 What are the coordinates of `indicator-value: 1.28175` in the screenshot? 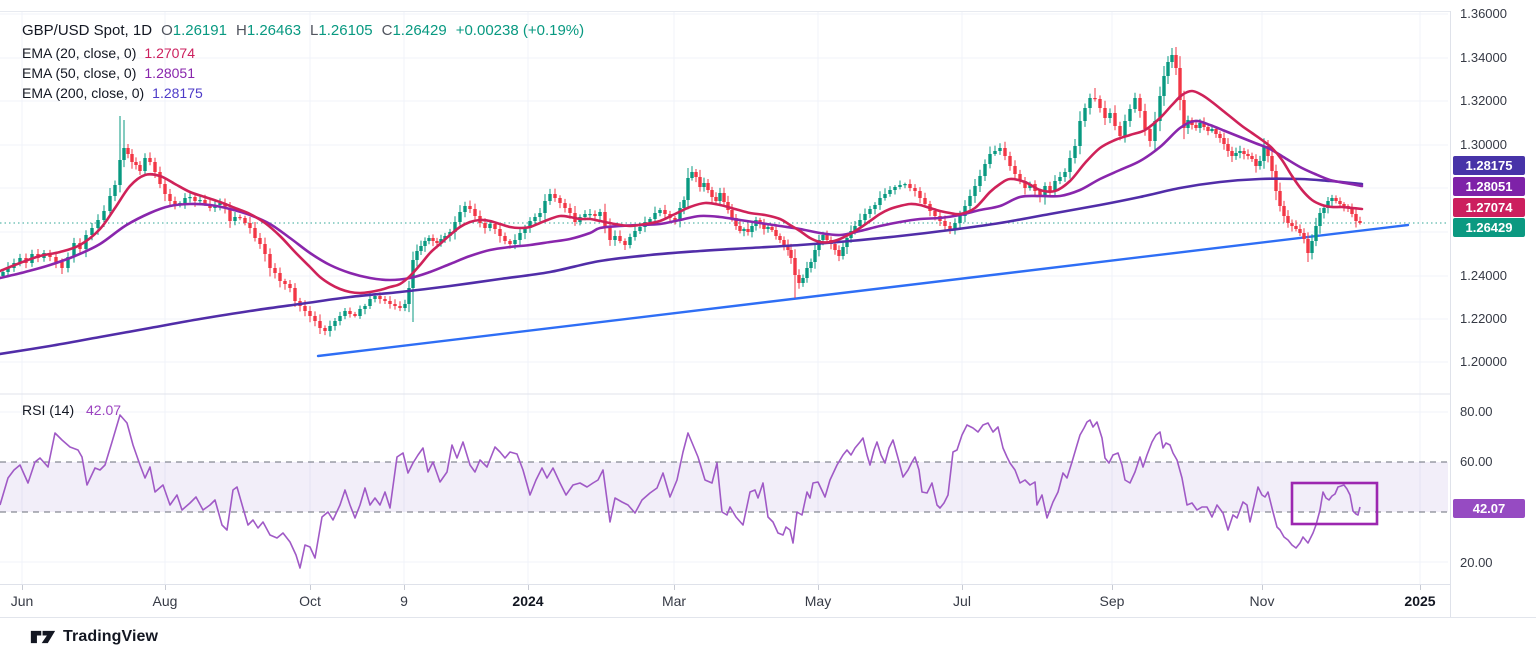 It's located at (177, 93).